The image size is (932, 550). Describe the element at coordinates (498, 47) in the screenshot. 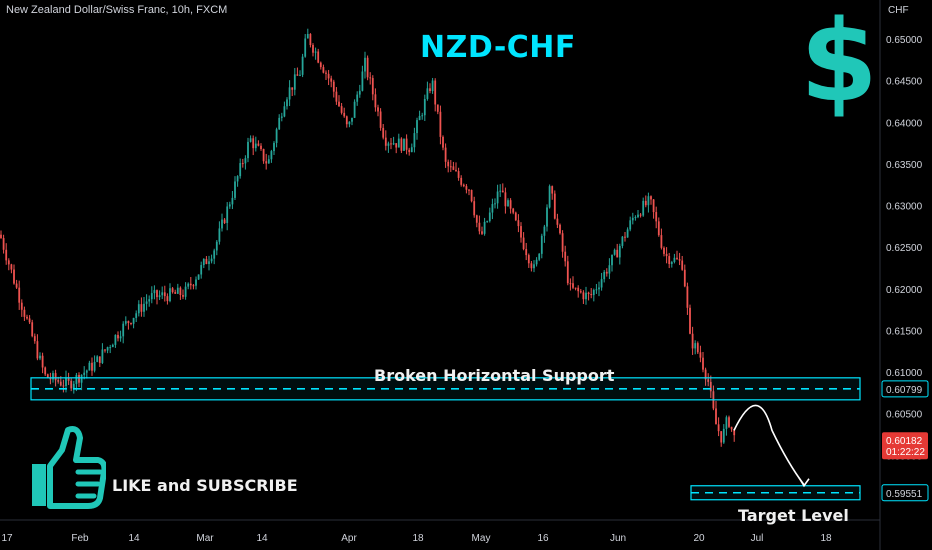

I see `pair-title: NZD-CHF` at that location.